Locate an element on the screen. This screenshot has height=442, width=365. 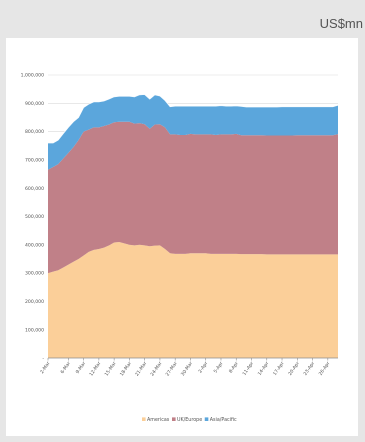
y-tick-label: 100,000 is located at coordinates (34, 330).